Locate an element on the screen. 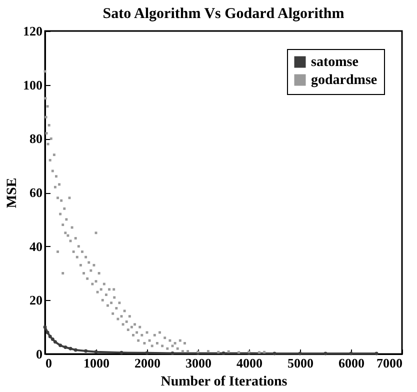 This screenshot has width=417, height=392. legend-label: godardmse is located at coordinates (344, 80).